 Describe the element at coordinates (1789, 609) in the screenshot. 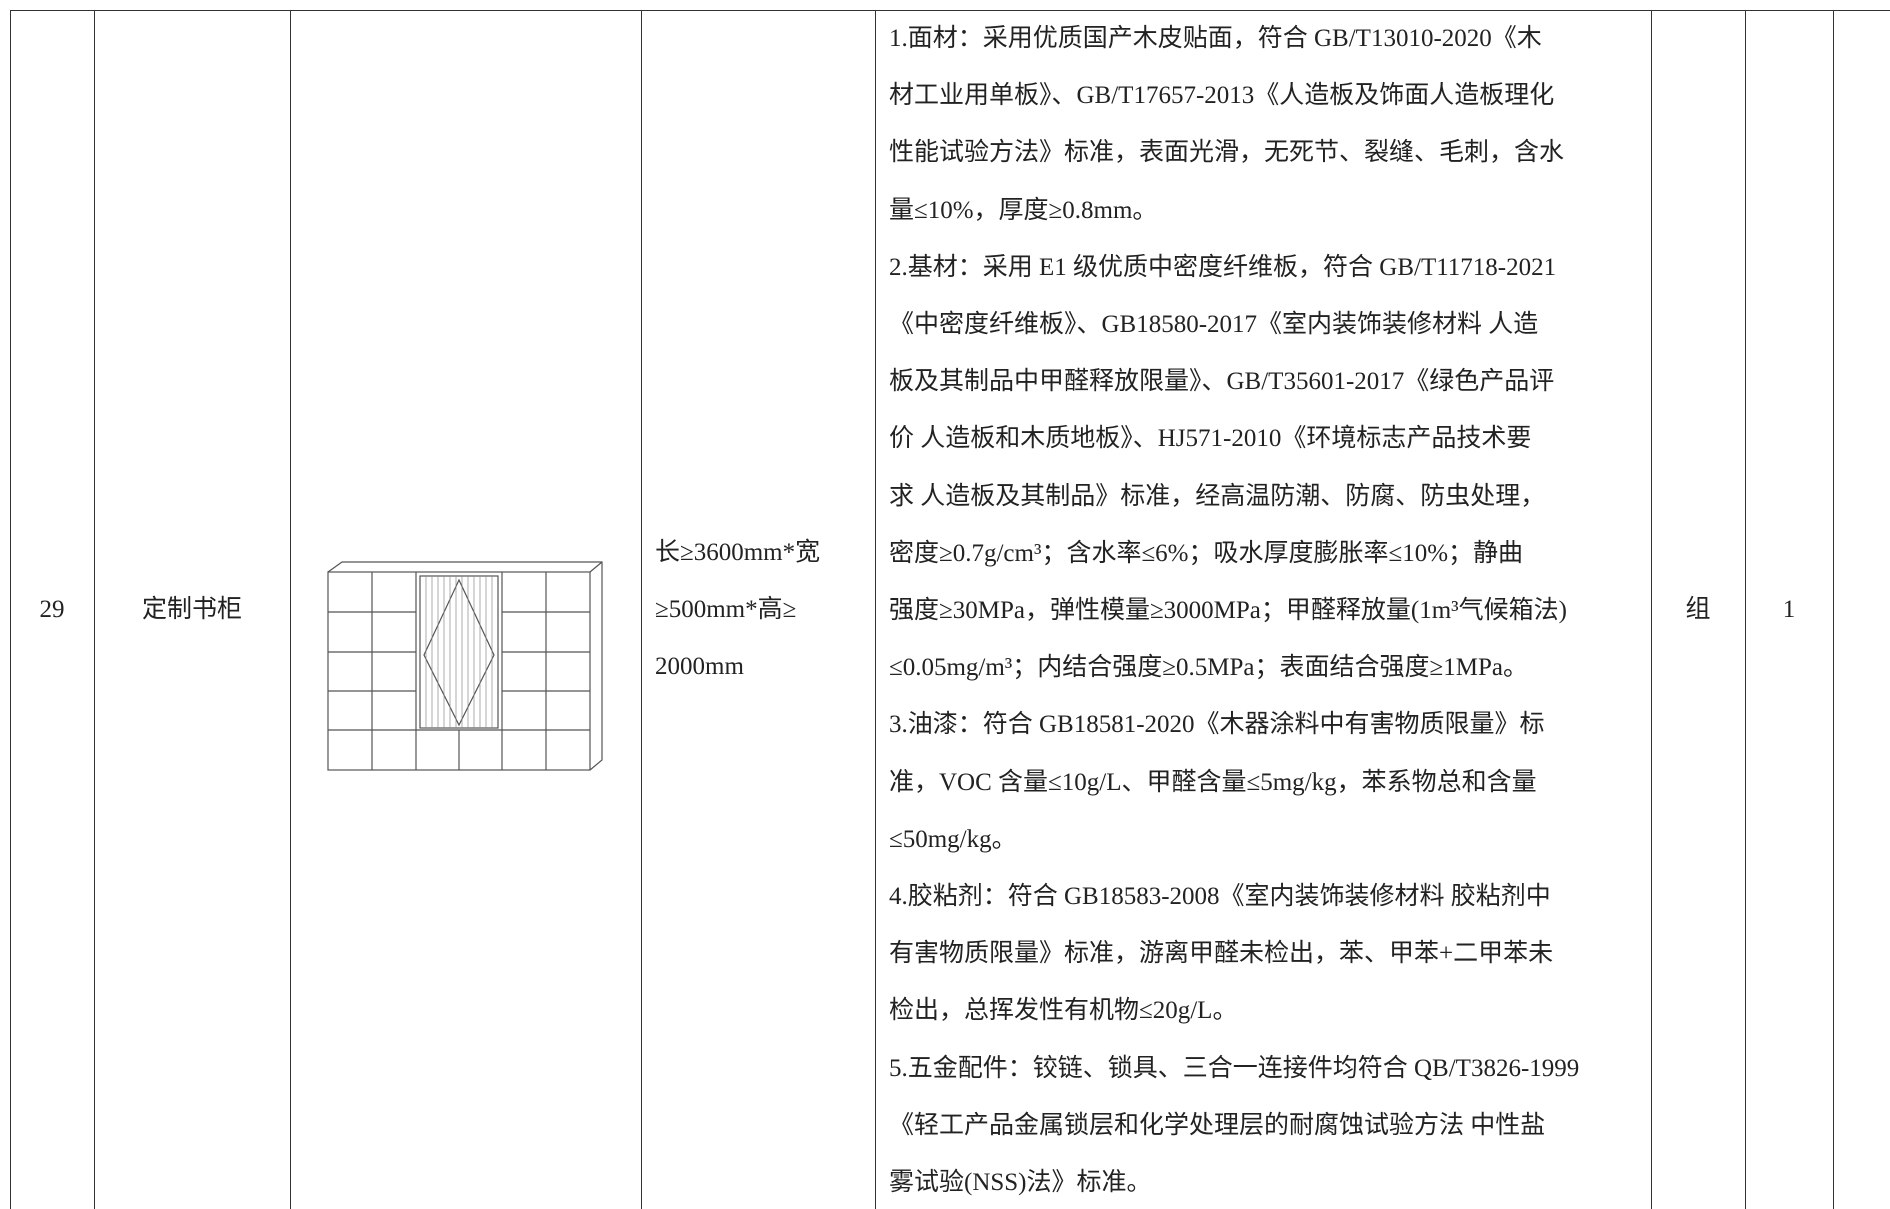

I see `quantity: 1` at that location.